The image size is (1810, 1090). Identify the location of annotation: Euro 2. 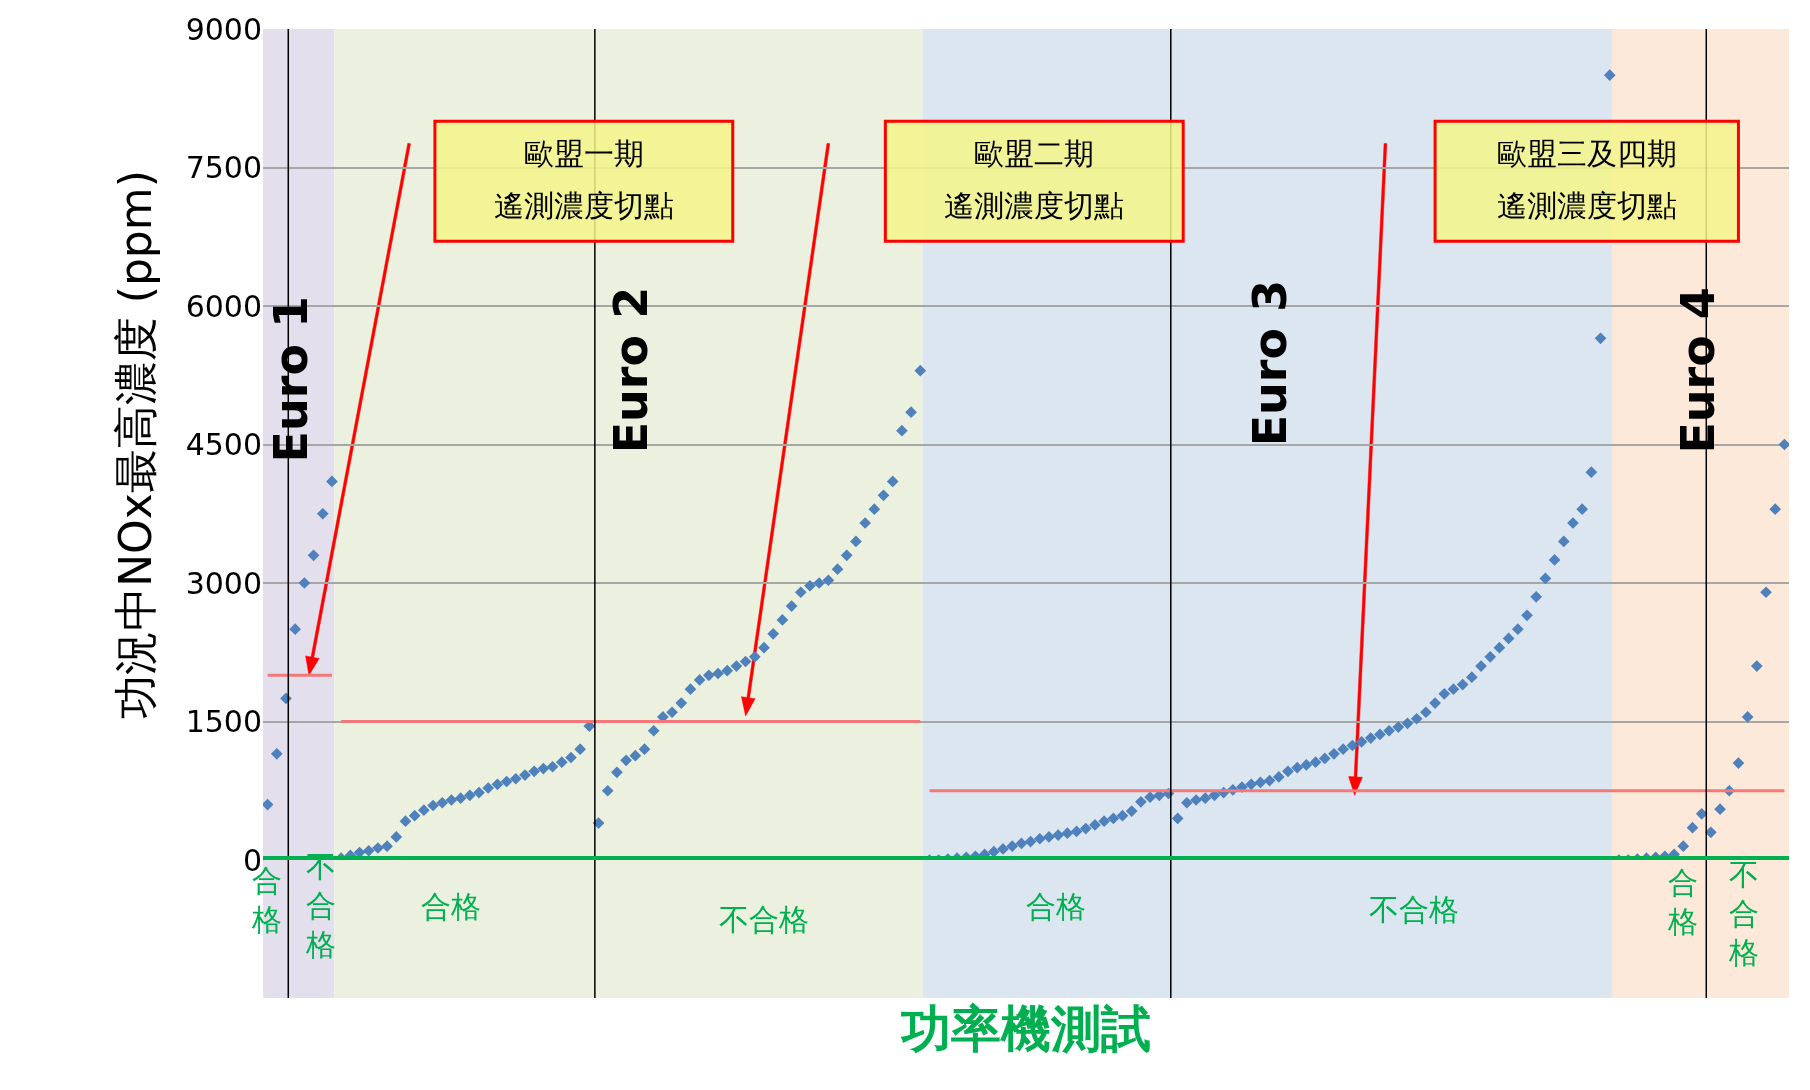
(631, 370).